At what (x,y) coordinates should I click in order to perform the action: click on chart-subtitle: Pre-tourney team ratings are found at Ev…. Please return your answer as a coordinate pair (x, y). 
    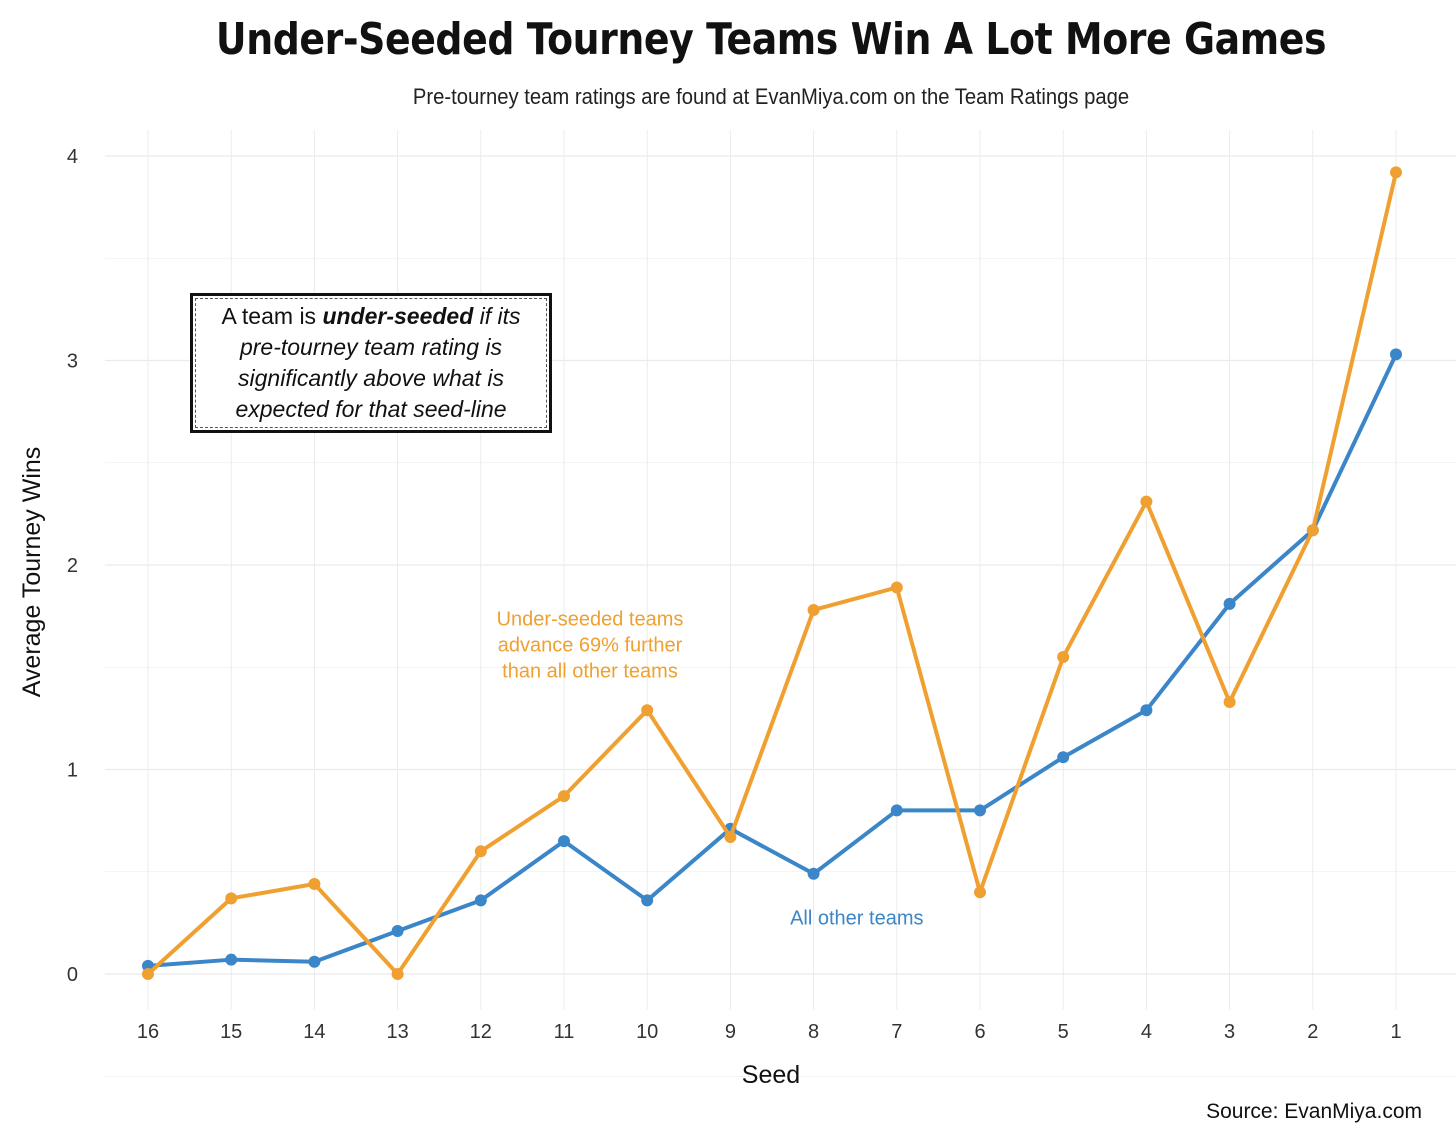
    Looking at the image, I should click on (771, 96).